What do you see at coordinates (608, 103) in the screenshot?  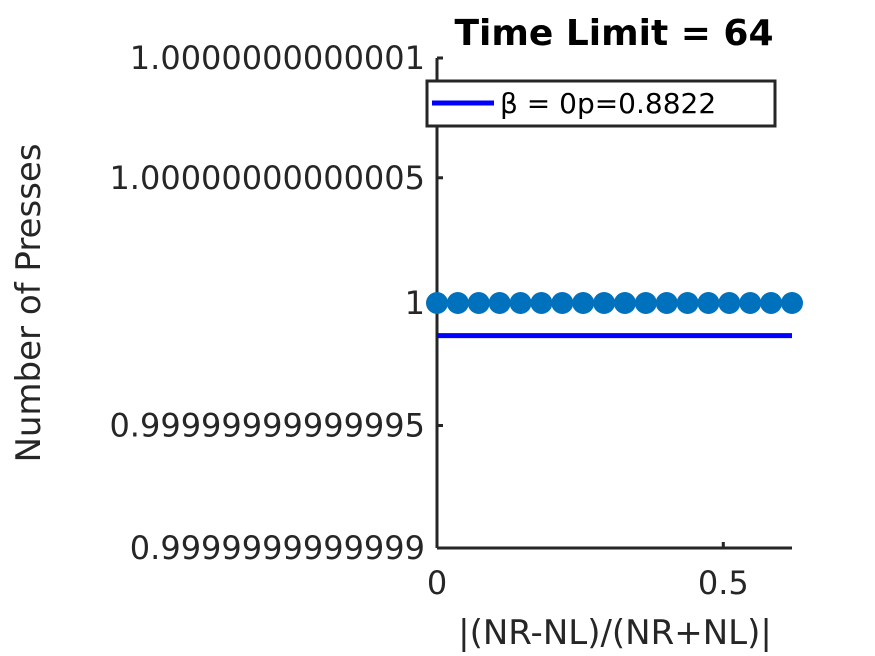 I see `legend-label: β = 0p=0.8822` at bounding box center [608, 103].